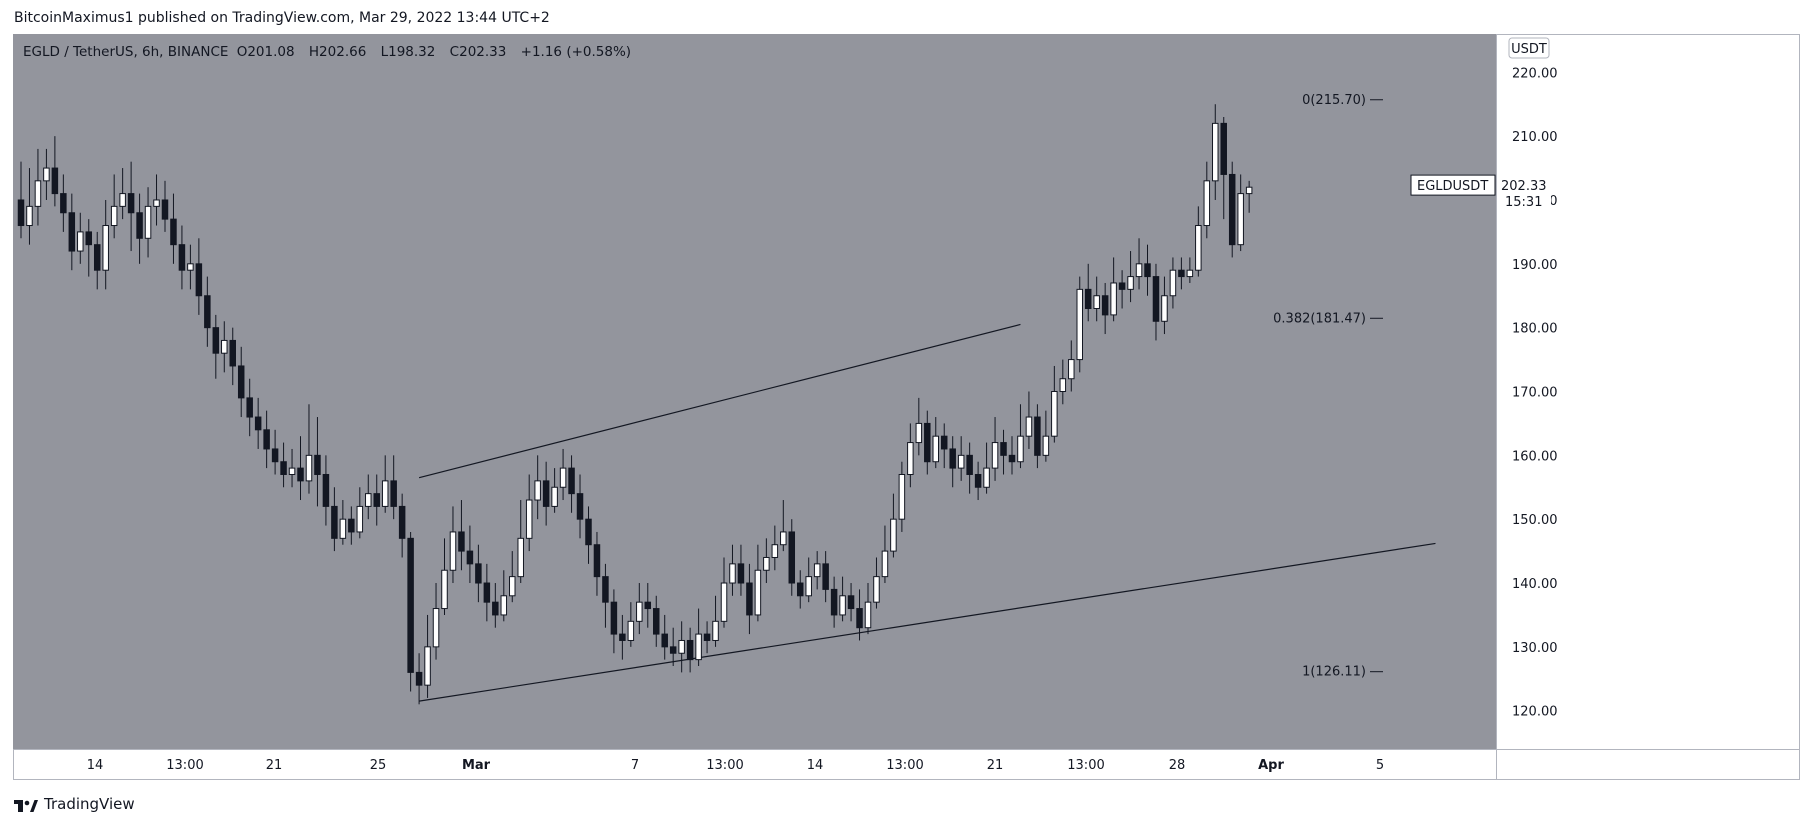  Describe the element at coordinates (927, 622) in the screenshot. I see `trendline-lower` at that location.